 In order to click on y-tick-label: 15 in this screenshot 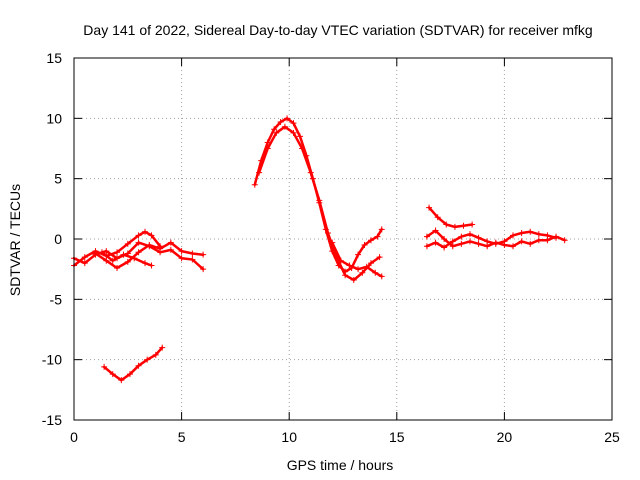, I will do `click(54, 58)`.